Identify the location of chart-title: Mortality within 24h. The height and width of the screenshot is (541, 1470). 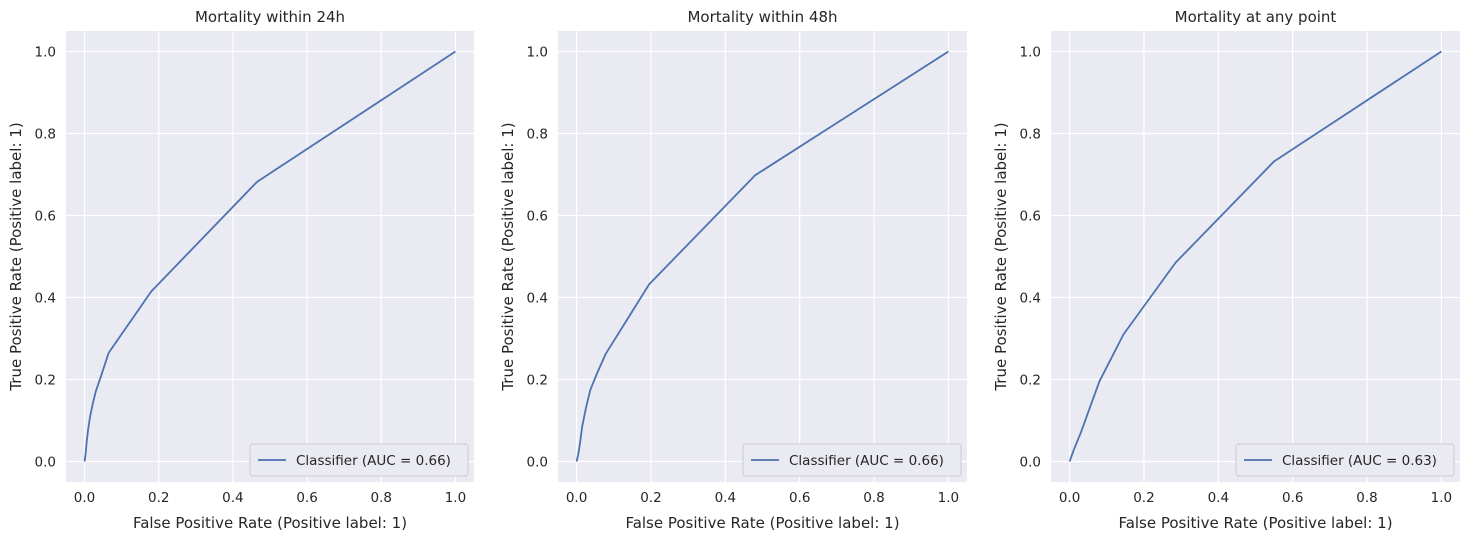
(270, 17).